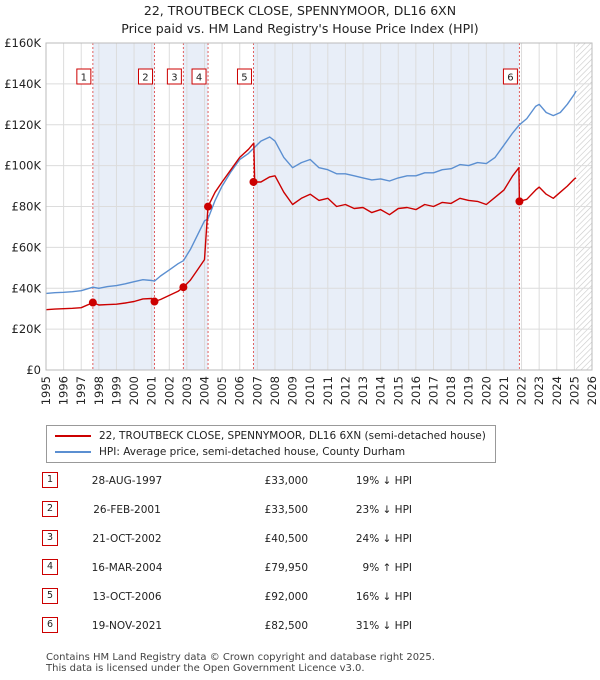 The image size is (600, 680). What do you see at coordinates (383, 481) in the screenshot?
I see `sale-hpi-diff: 19% ↓ HPI` at bounding box center [383, 481].